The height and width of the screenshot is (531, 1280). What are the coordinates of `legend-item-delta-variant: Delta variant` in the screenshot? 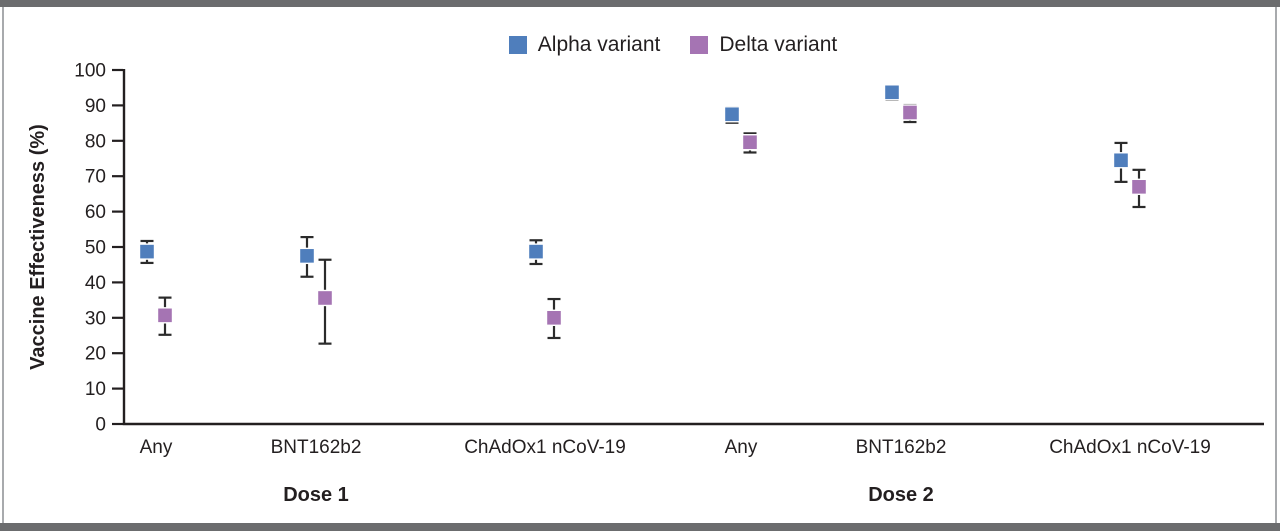 It's located at (763, 45).